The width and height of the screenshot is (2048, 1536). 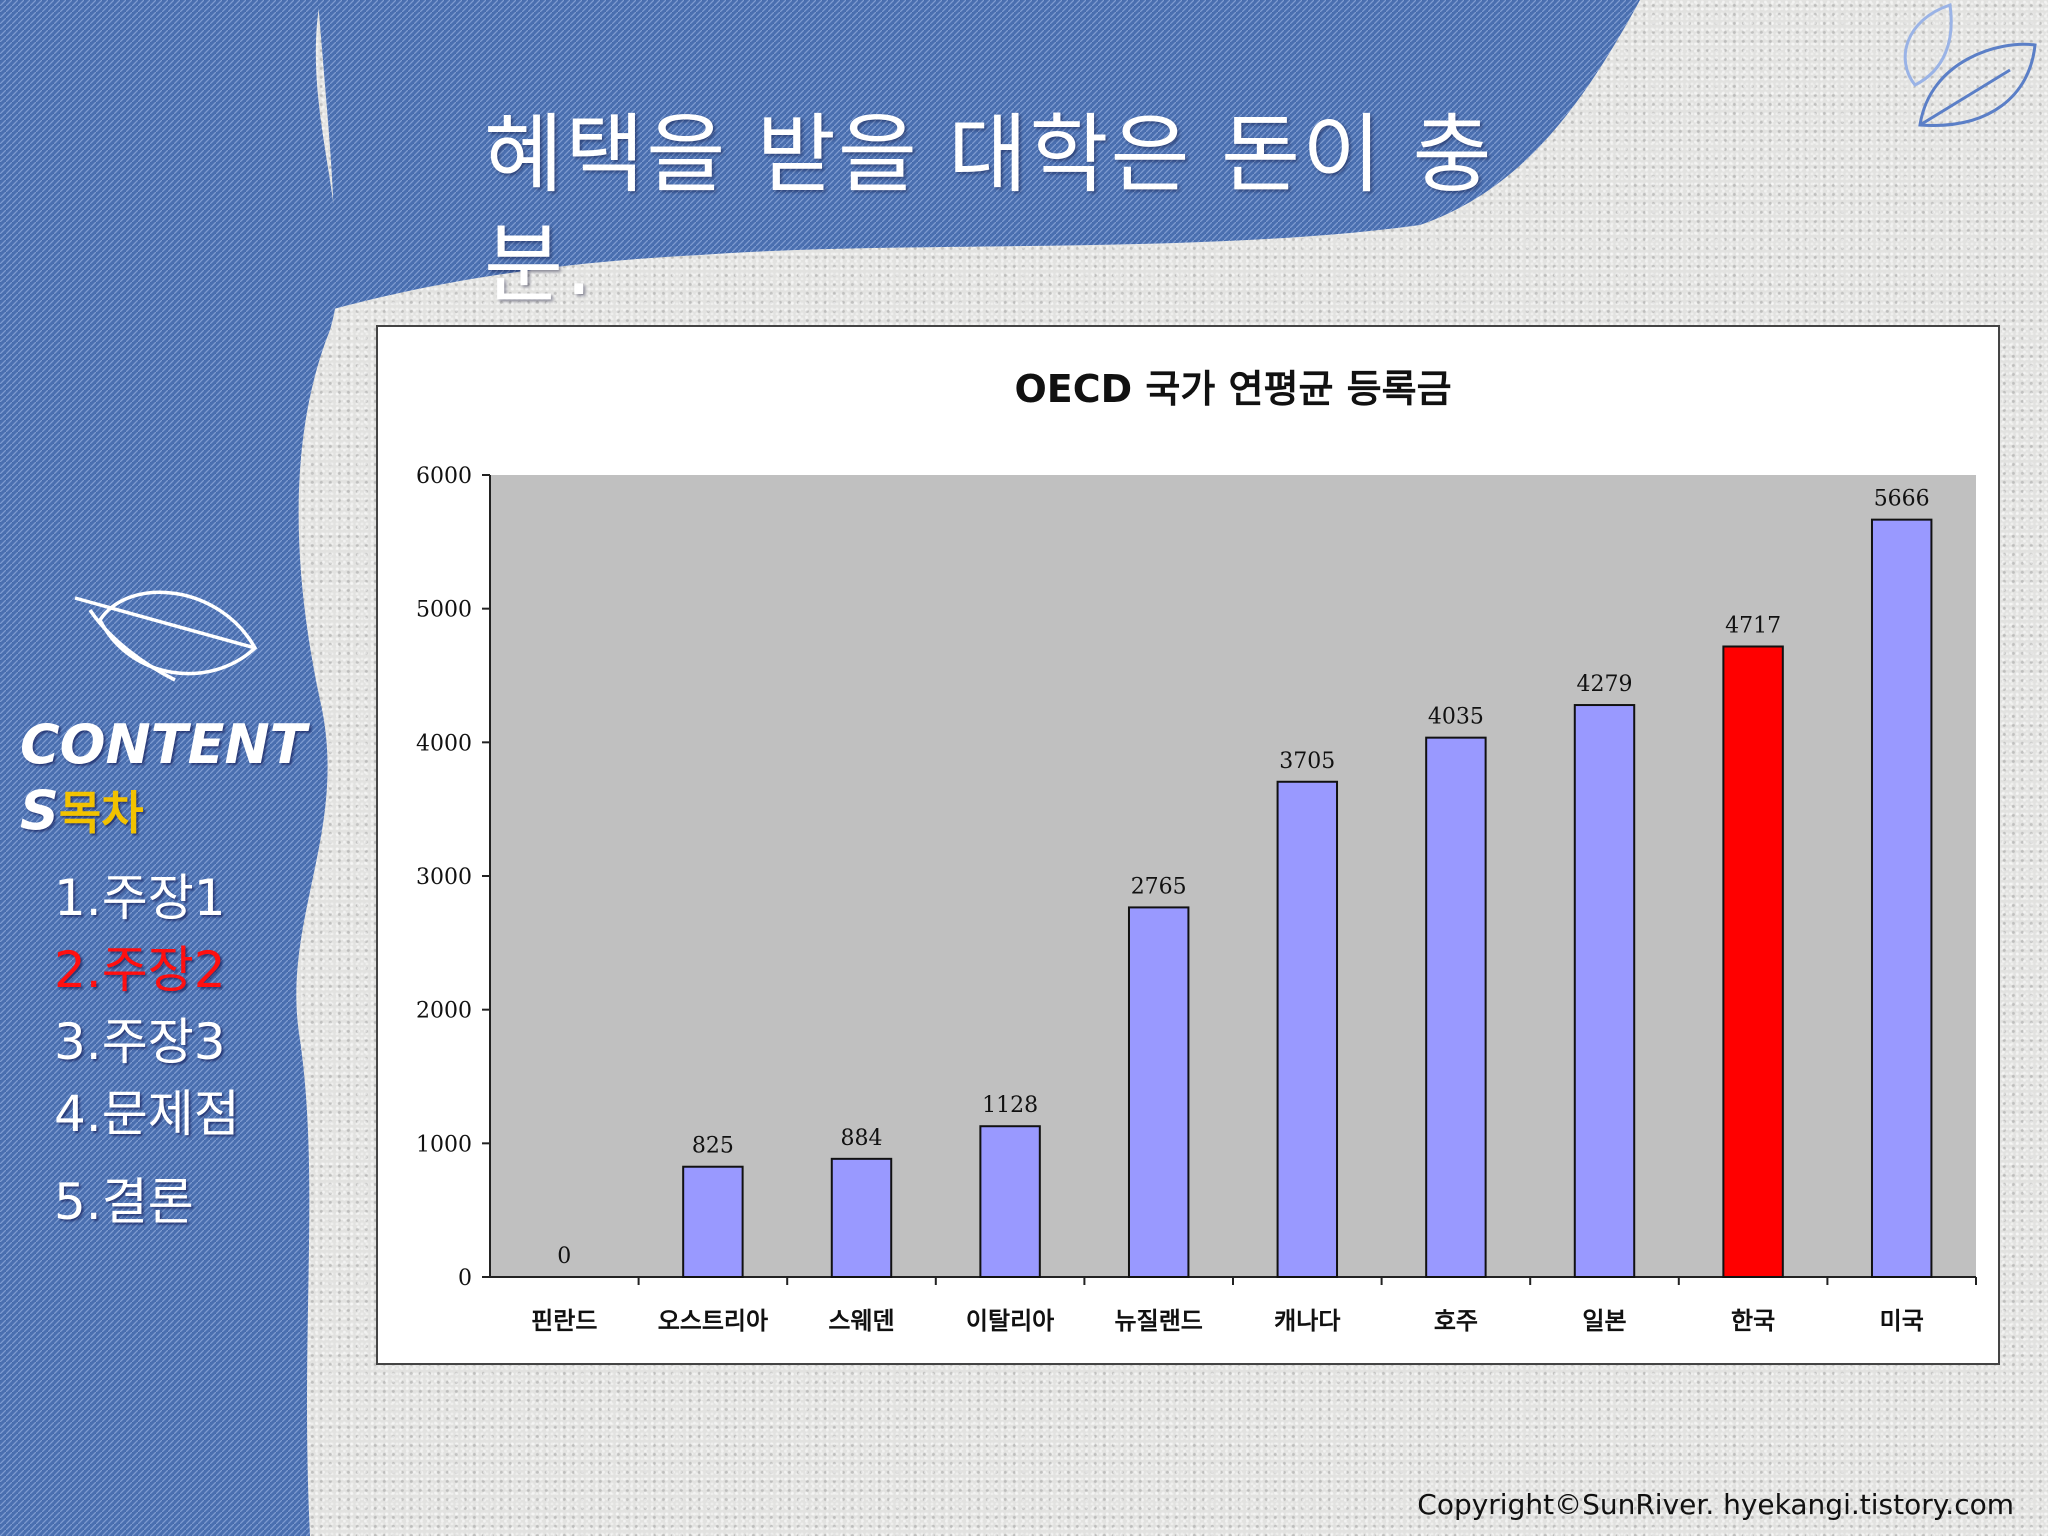 What do you see at coordinates (1902, 1321) in the screenshot?
I see `x-tick-label: 미국` at bounding box center [1902, 1321].